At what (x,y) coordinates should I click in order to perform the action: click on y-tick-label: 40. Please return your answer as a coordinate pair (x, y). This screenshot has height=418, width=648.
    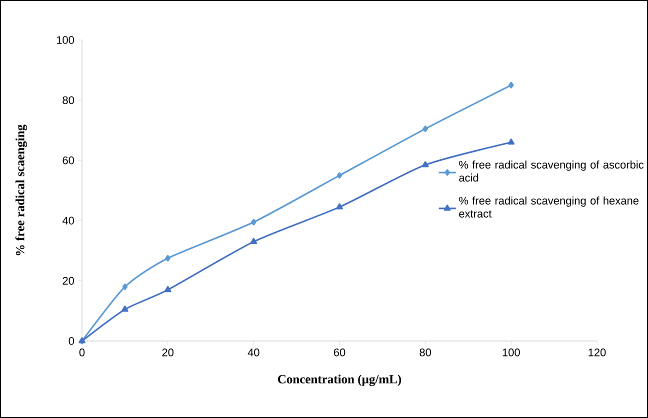
    Looking at the image, I should click on (68, 220).